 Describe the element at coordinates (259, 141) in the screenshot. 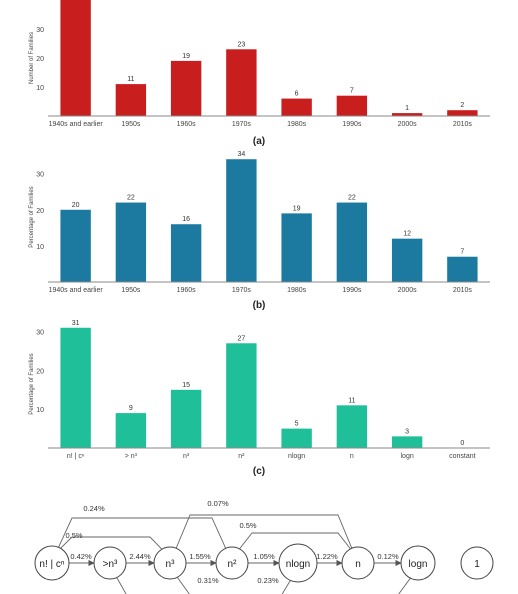

I see `caption-a: (a)` at that location.